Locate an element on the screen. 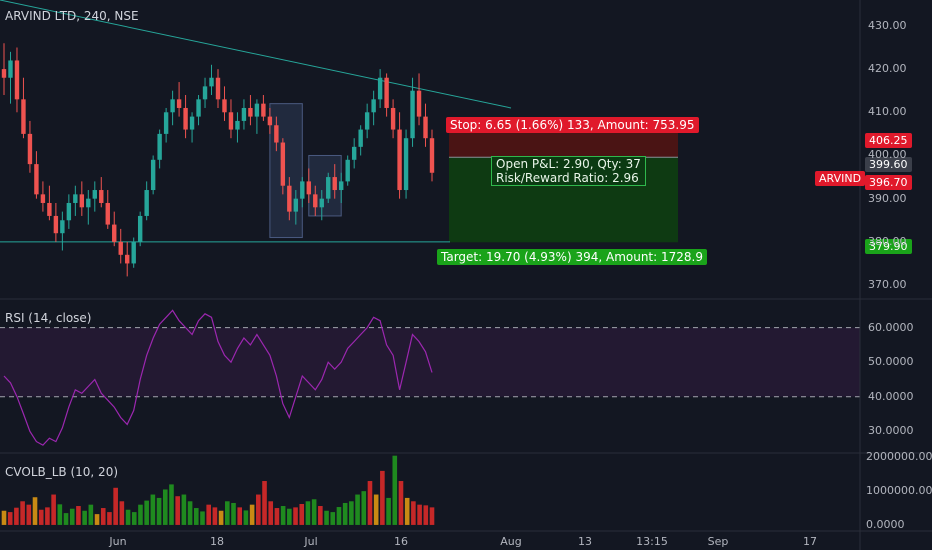 This screenshot has width=932, height=550. target-price-tag: 379.90 is located at coordinates (888, 246).